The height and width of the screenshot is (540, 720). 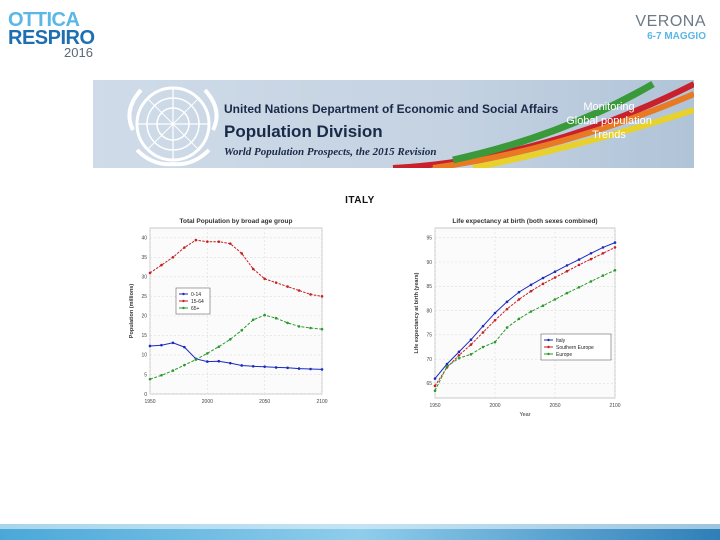 I want to click on legend-label: 65+, so click(x=195, y=309).